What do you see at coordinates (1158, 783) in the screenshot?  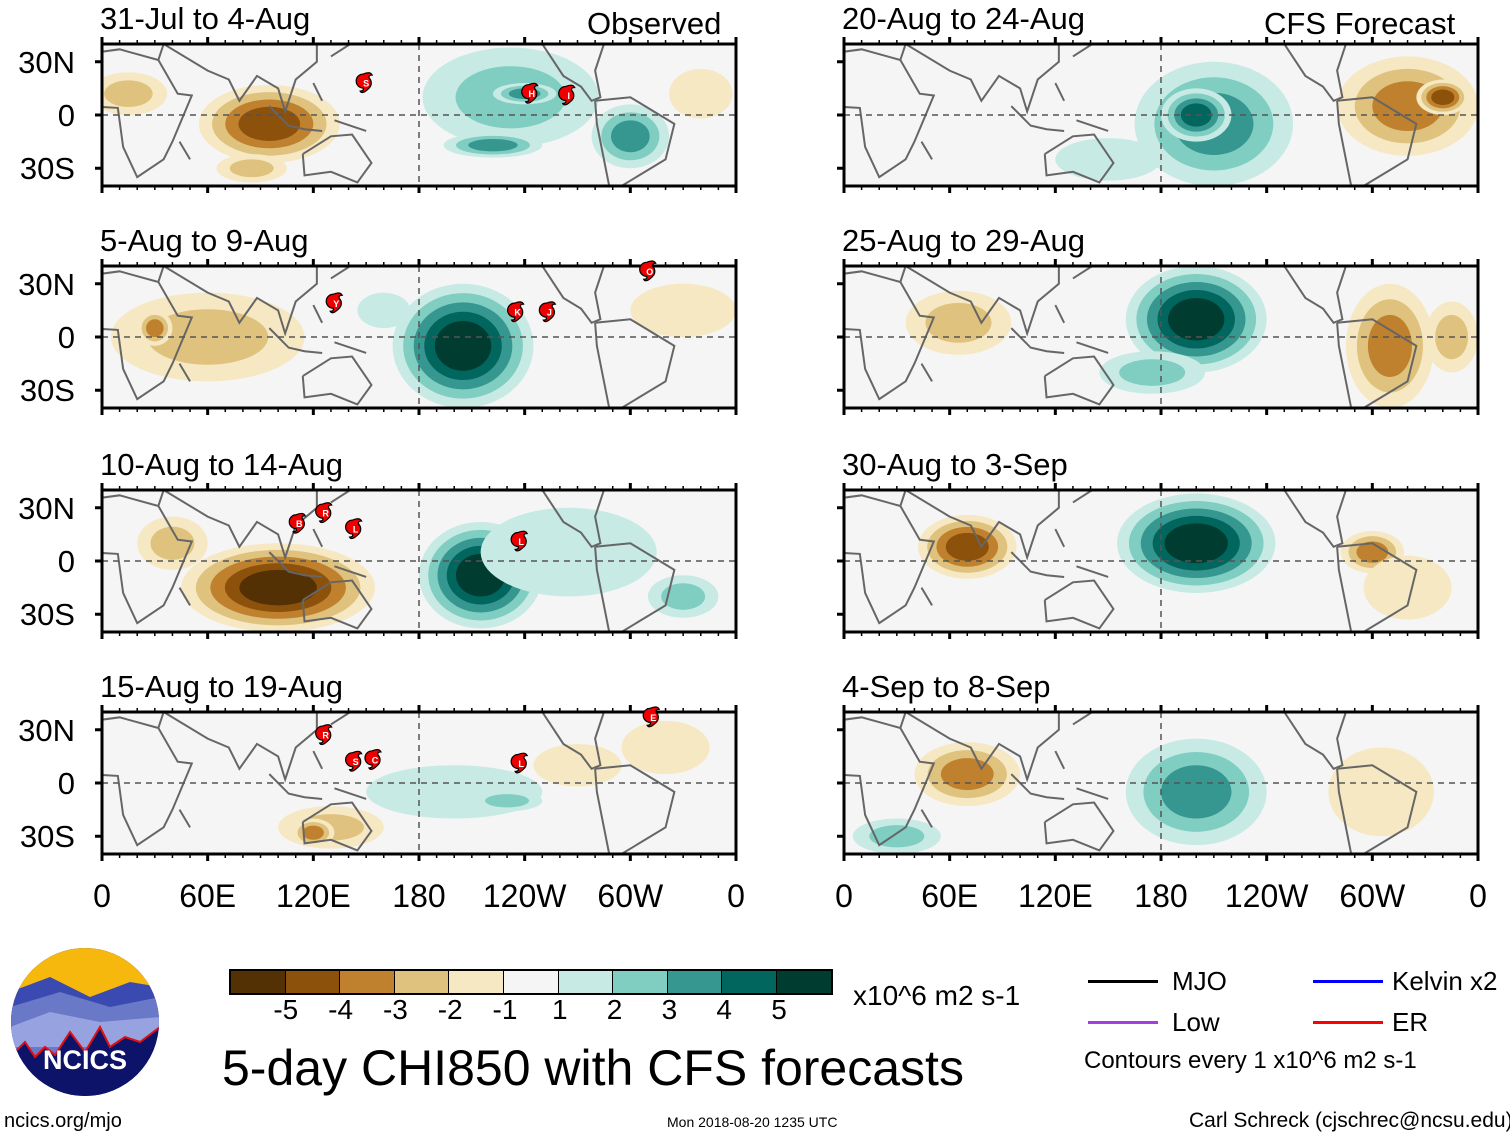 I see `map-panel` at bounding box center [1158, 783].